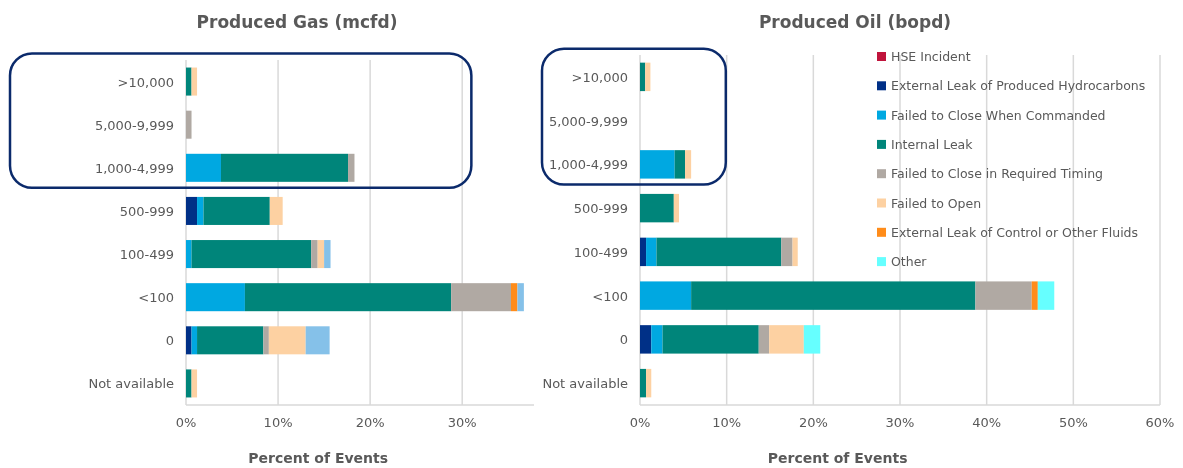  Describe the element at coordinates (1018, 86) in the screenshot. I see `legend-label: External Leak of Produced Hydrocarbons` at that location.